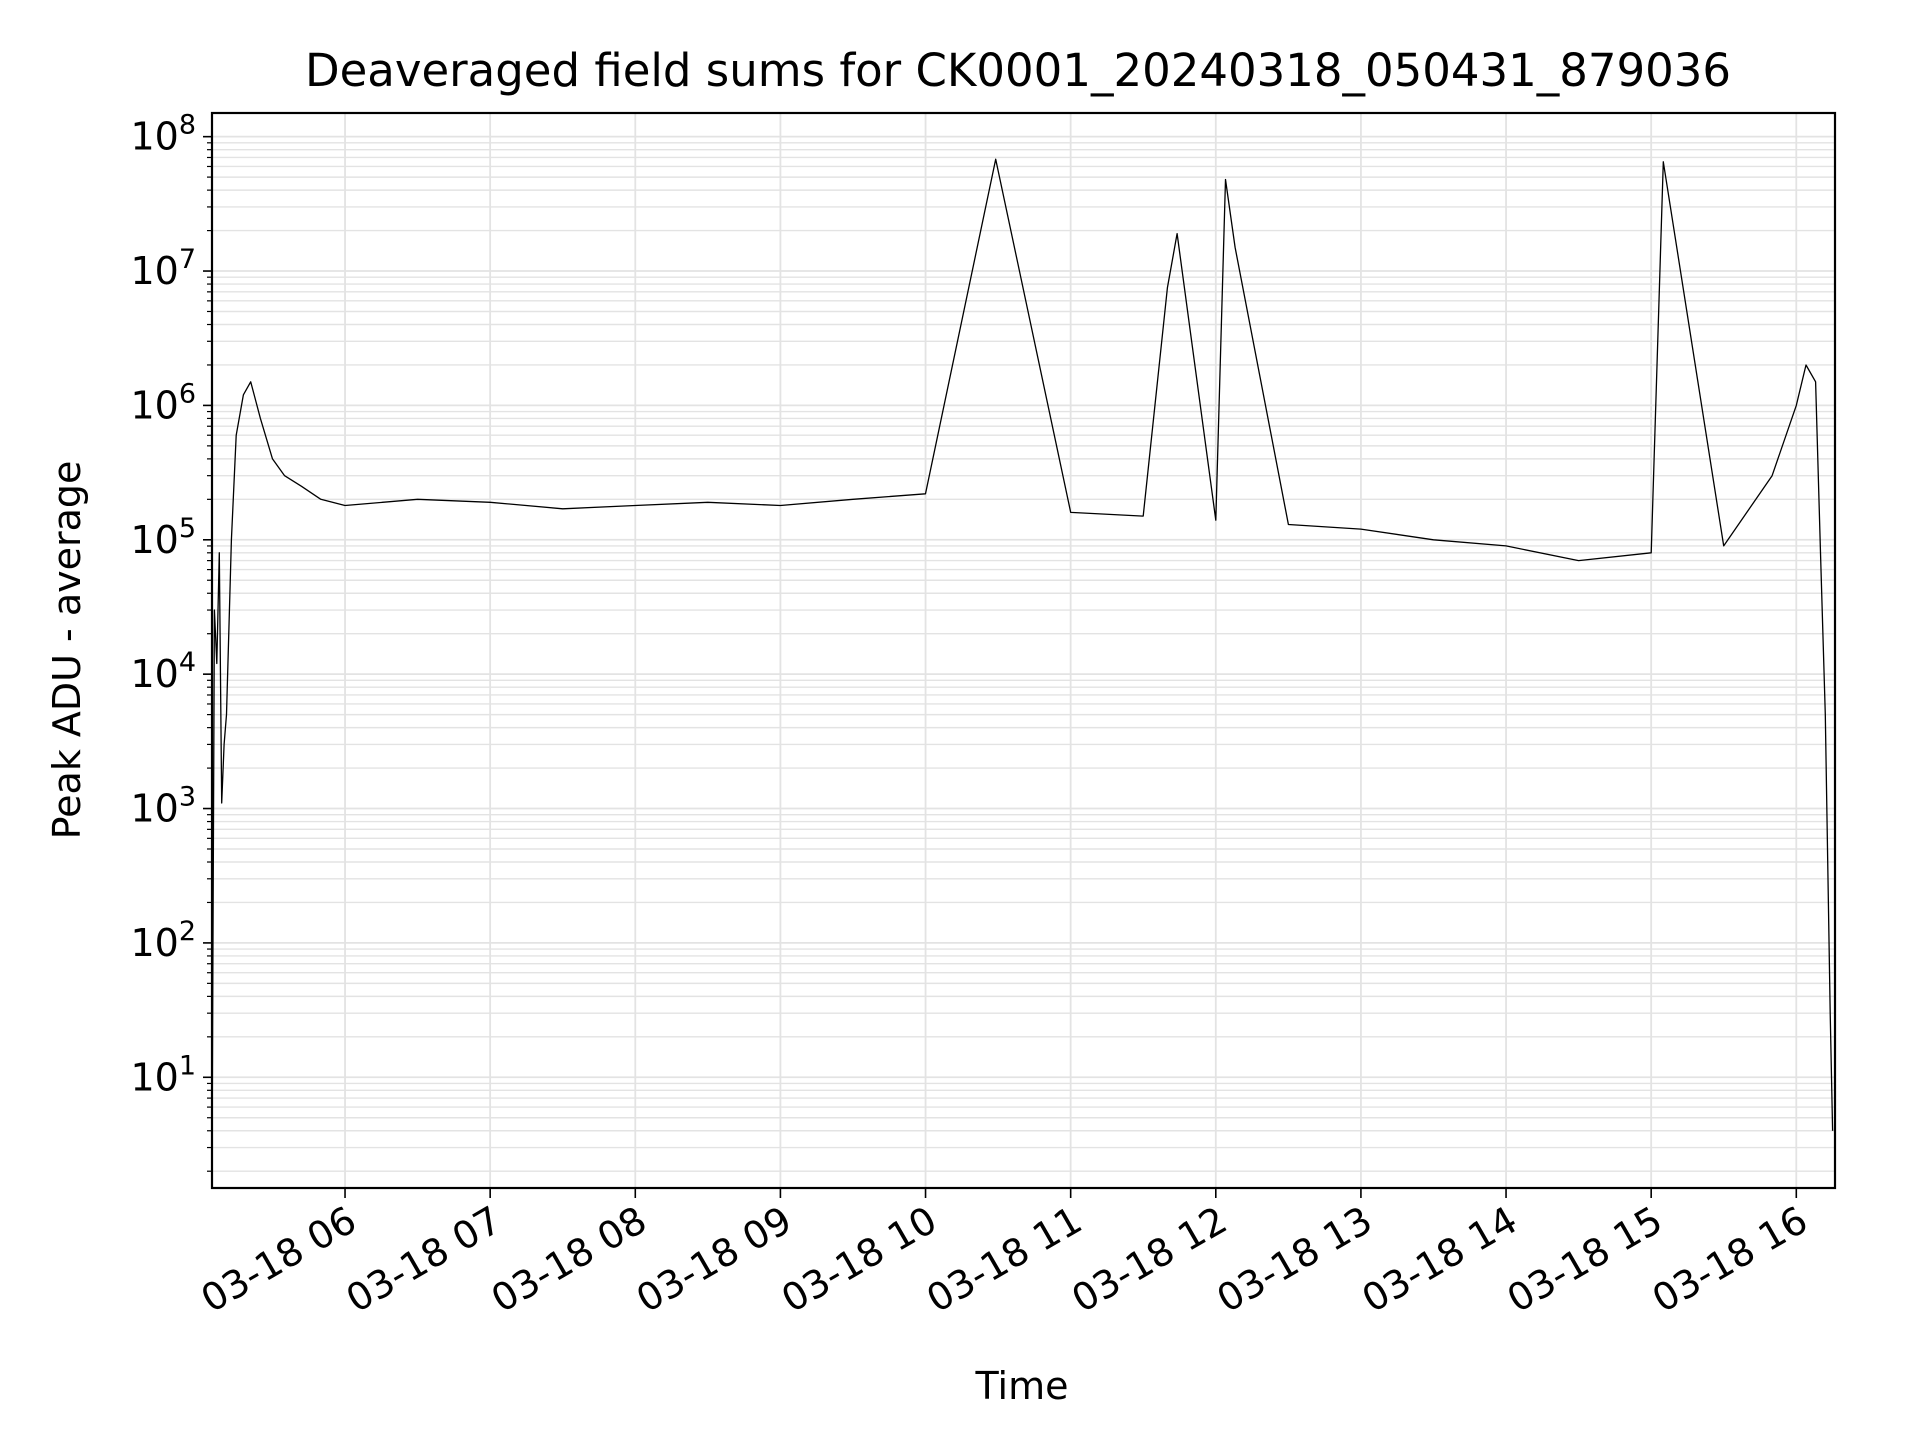 This screenshot has width=1920, height=1440. What do you see at coordinates (1730, 1260) in the screenshot?
I see `x-tick-label: 03-18 16` at bounding box center [1730, 1260].